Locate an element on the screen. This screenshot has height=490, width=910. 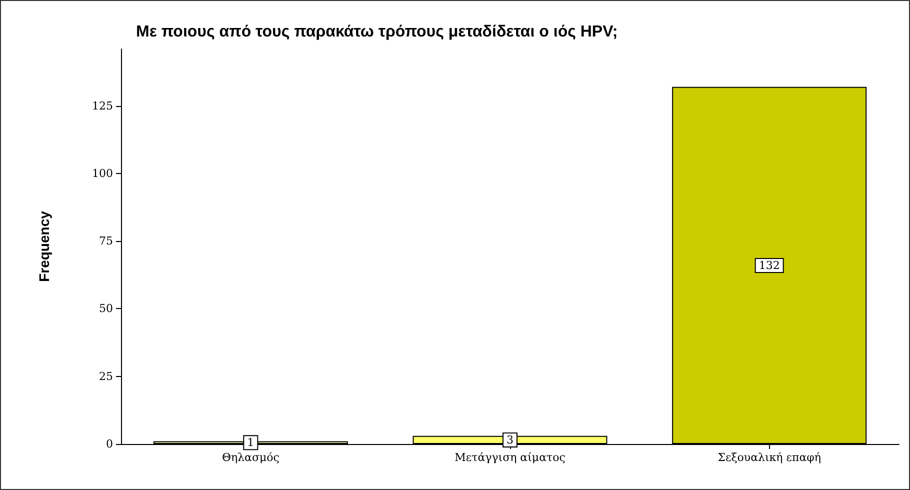
x-tick-label: Σεξουαλική επαφή is located at coordinates (769, 457).